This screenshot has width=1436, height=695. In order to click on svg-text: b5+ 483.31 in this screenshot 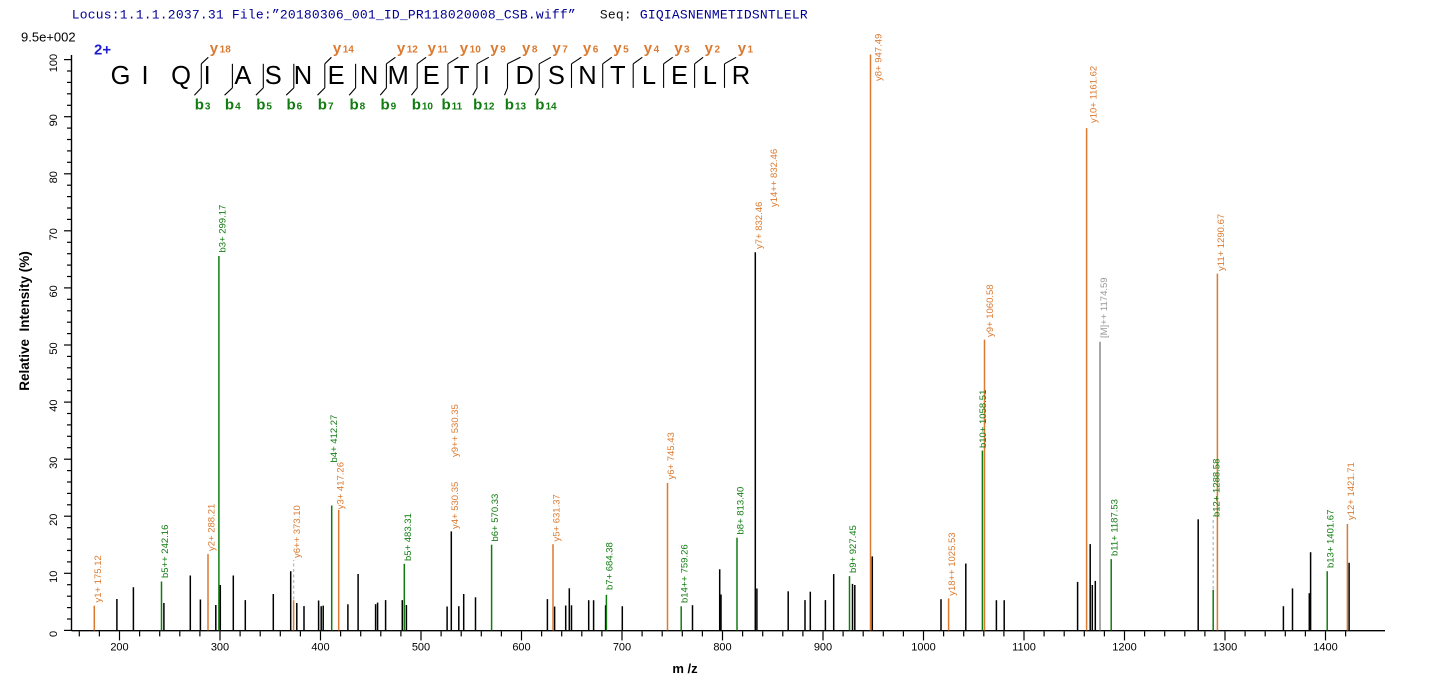, I will do `click(408, 537)`.